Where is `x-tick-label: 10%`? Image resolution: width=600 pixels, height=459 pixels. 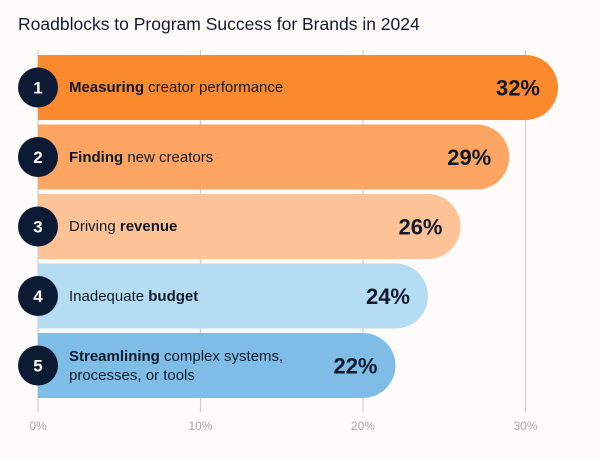 x-tick-label: 10% is located at coordinates (200, 426).